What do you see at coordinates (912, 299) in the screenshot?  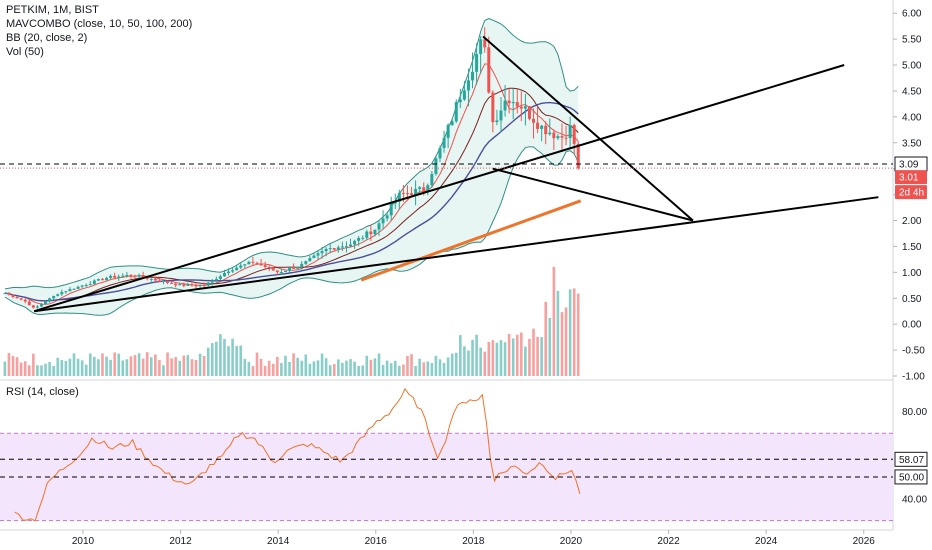 I see `price-axis-label: 0.50` at bounding box center [912, 299].